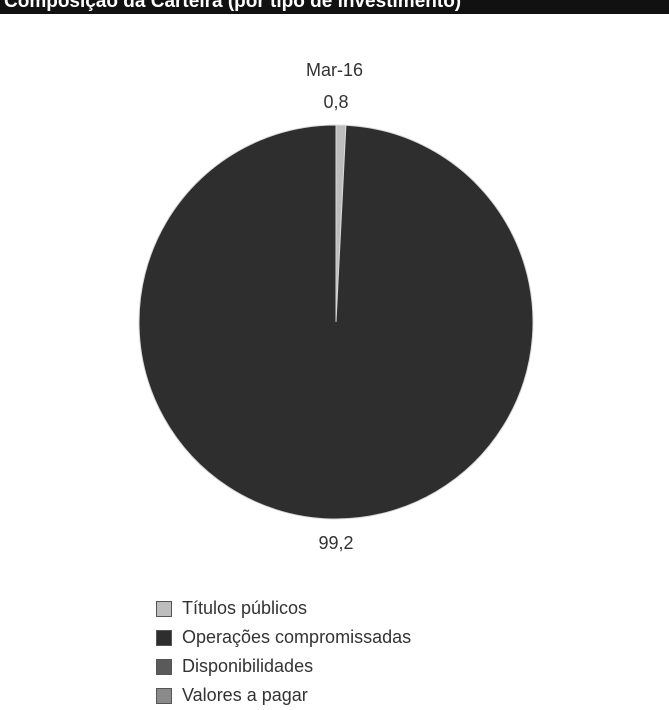 Image resolution: width=669 pixels, height=710 pixels. What do you see at coordinates (245, 695) in the screenshot?
I see `legend-label: Valores a pagar` at bounding box center [245, 695].